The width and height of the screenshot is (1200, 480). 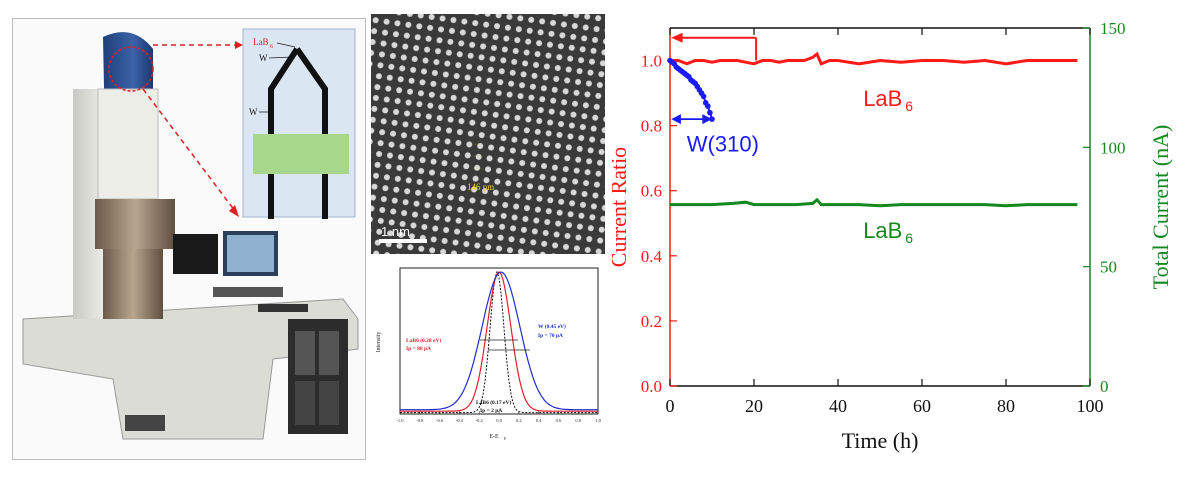 I want to click on wire-label-left: W, so click(x=253, y=112).